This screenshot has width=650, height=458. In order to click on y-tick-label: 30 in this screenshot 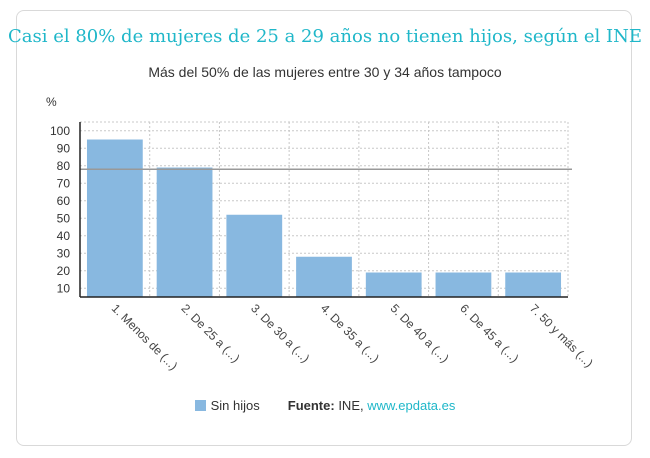, I will do `click(64, 253)`.